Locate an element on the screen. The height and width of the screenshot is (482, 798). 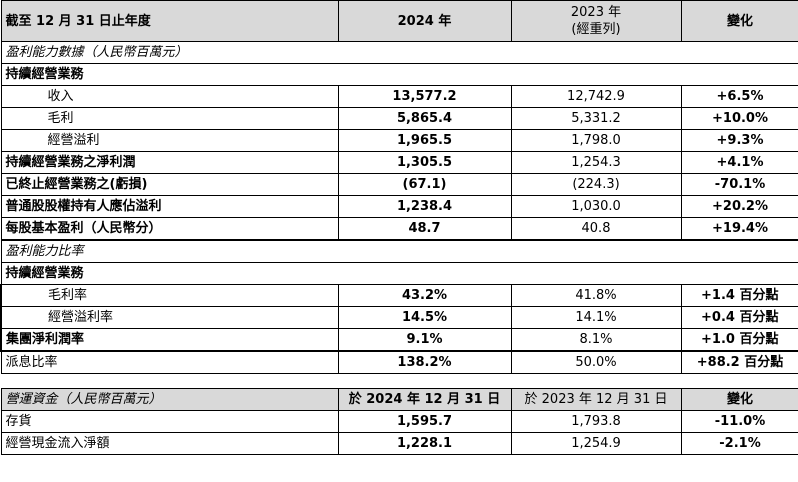
row-change: +1.0 百分點 is located at coordinates (739, 340).